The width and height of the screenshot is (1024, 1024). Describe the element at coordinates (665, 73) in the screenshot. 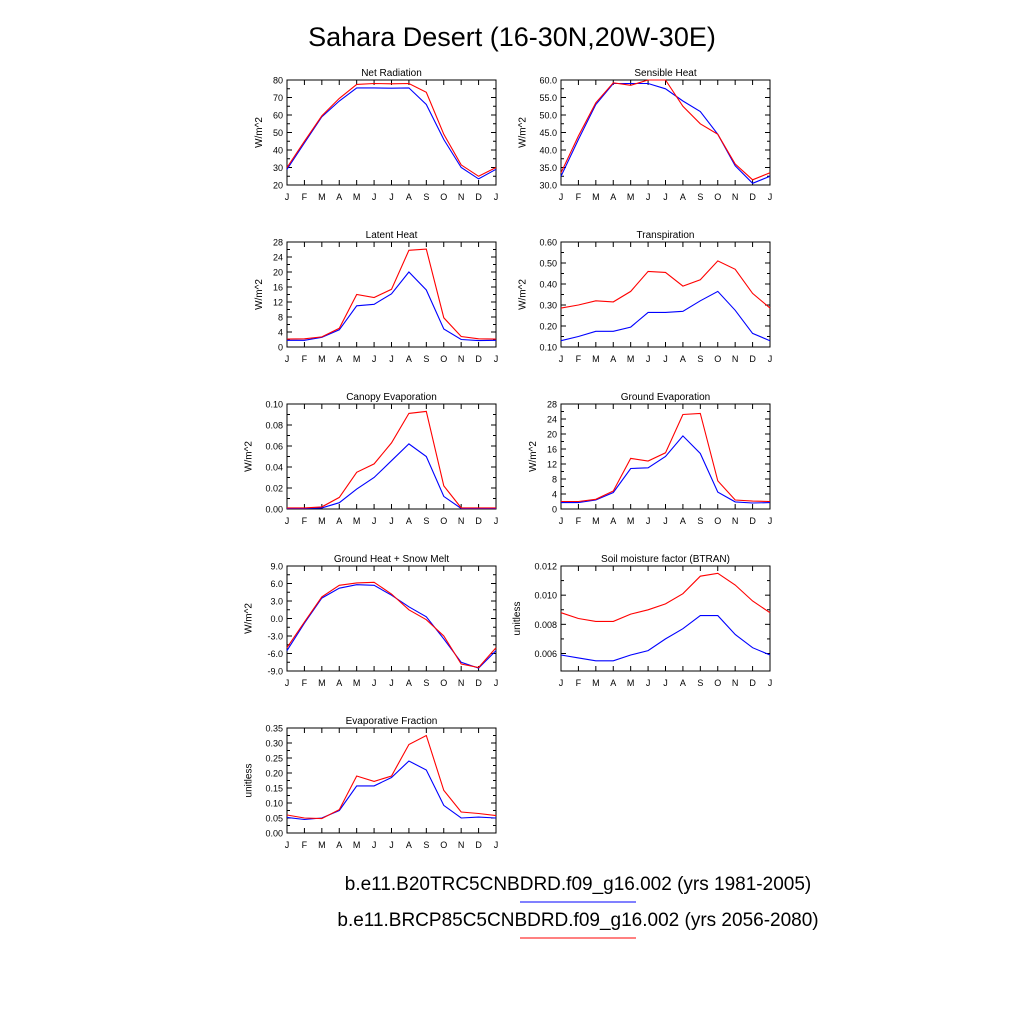

I see `panel-title: Sensible Heat` at that location.